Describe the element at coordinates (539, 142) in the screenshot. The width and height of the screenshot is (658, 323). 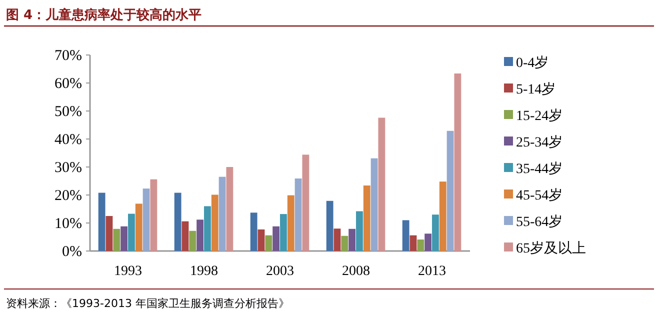
I see `legend-label: 25-34岁` at that location.